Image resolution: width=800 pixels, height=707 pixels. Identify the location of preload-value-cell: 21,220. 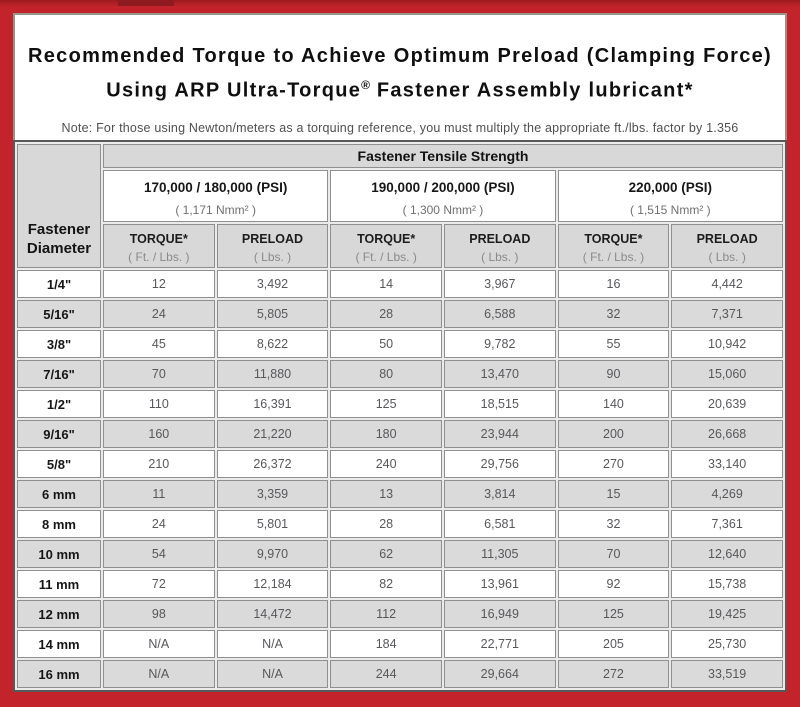
(272, 434).